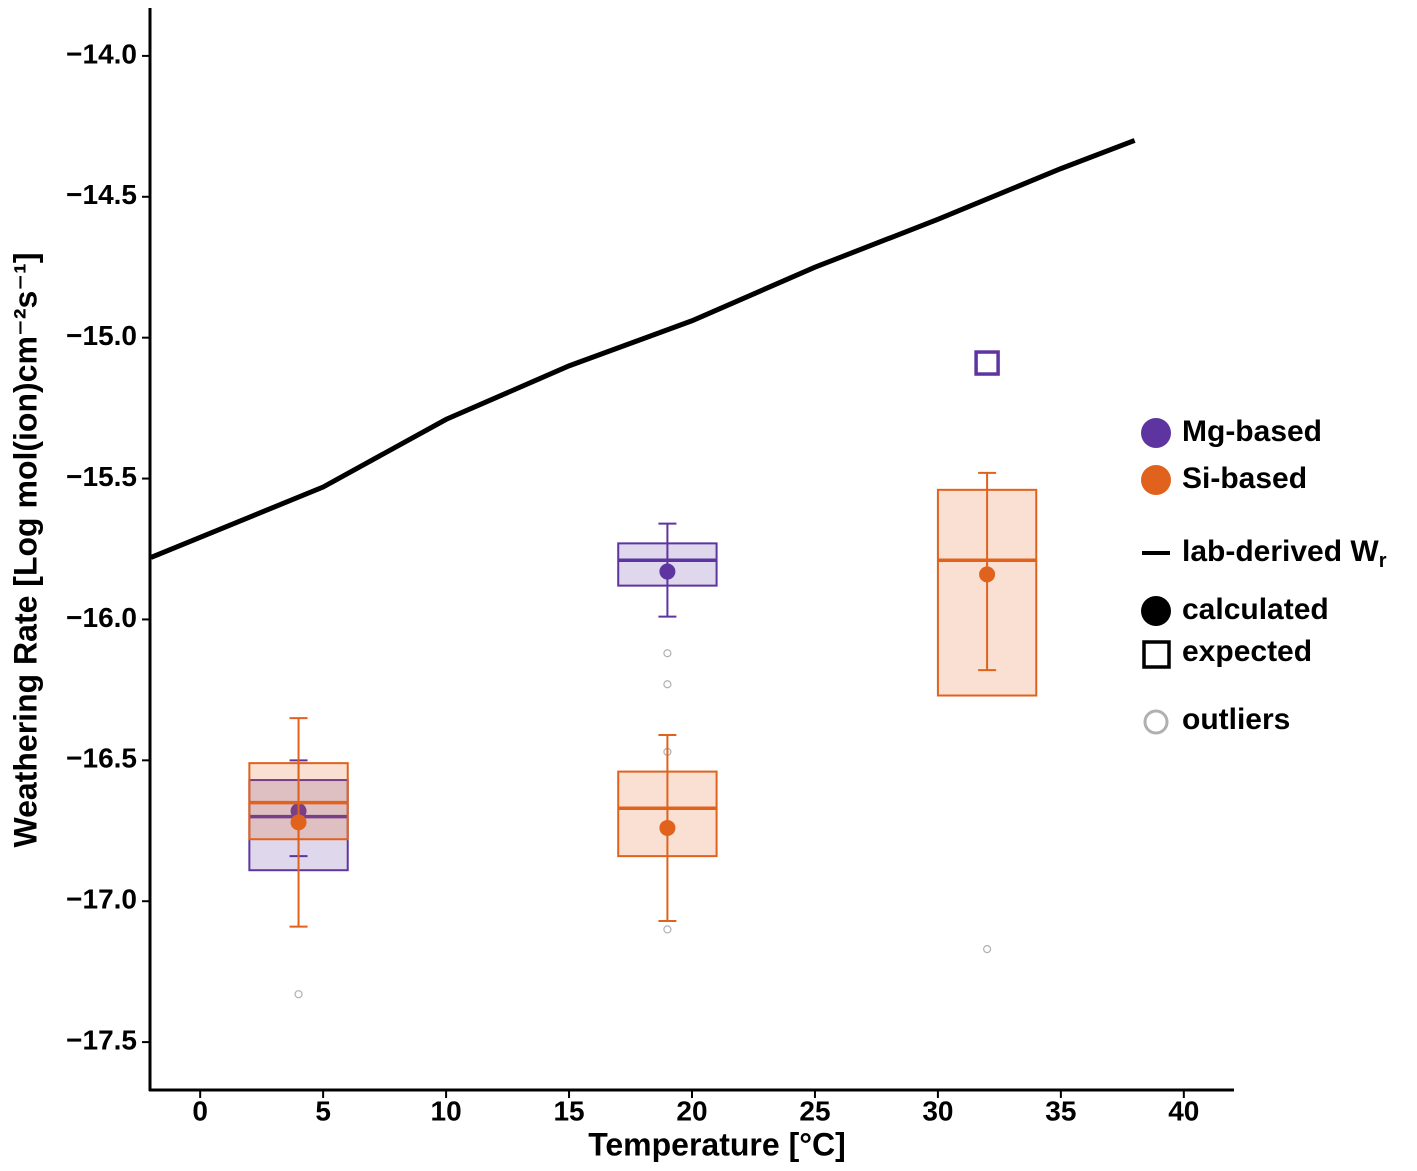 The width and height of the screenshot is (1417, 1171). Describe the element at coordinates (1255, 609) in the screenshot. I see `legend-label: calculated` at that location.